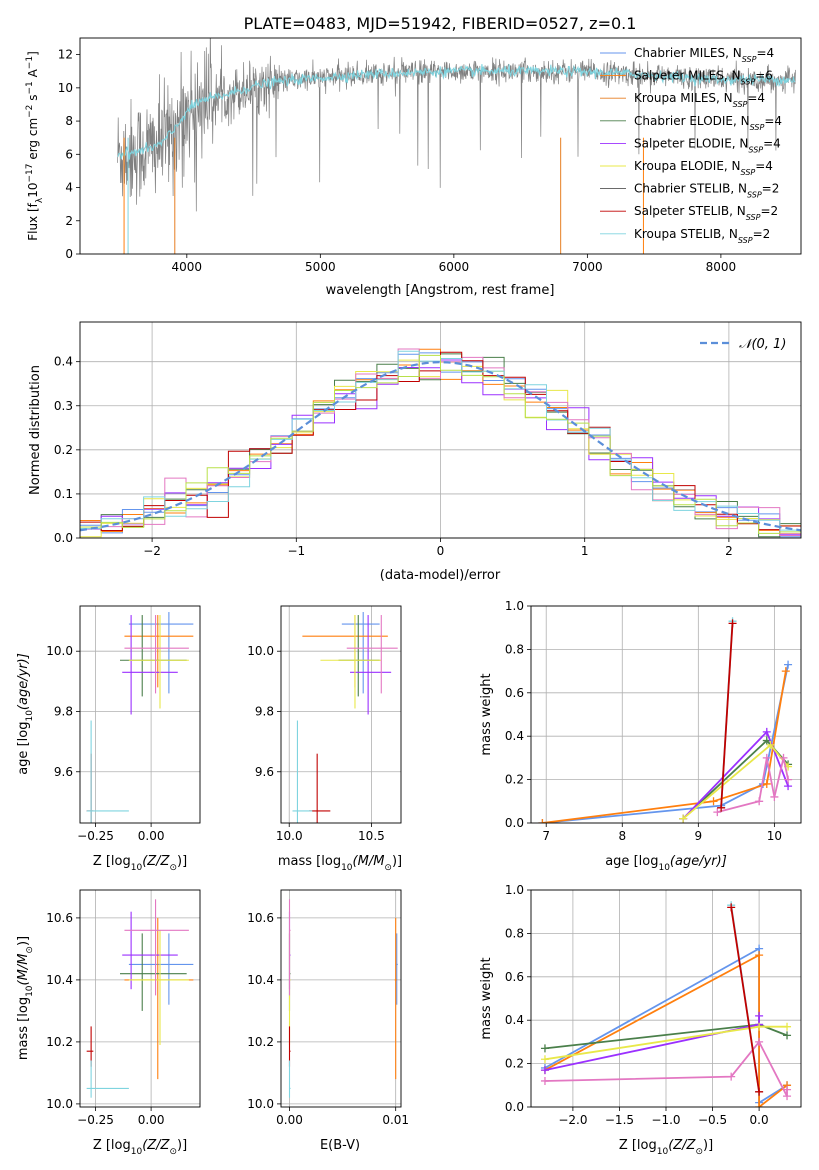  Describe the element at coordinates (35, 430) in the screenshot. I see `y-axis-label: Normed distribution` at that location.